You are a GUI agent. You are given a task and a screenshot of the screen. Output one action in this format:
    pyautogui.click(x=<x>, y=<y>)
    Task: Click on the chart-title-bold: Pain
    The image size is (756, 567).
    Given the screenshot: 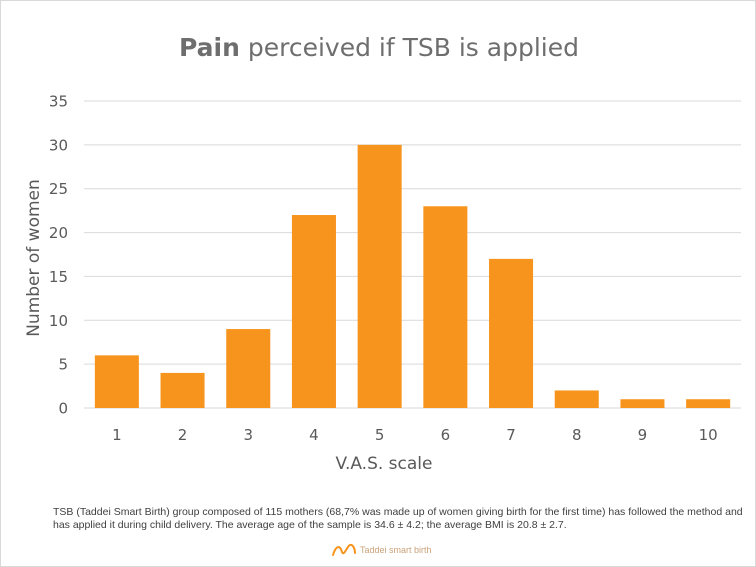 What is the action you would take?
    pyautogui.click(x=209, y=47)
    